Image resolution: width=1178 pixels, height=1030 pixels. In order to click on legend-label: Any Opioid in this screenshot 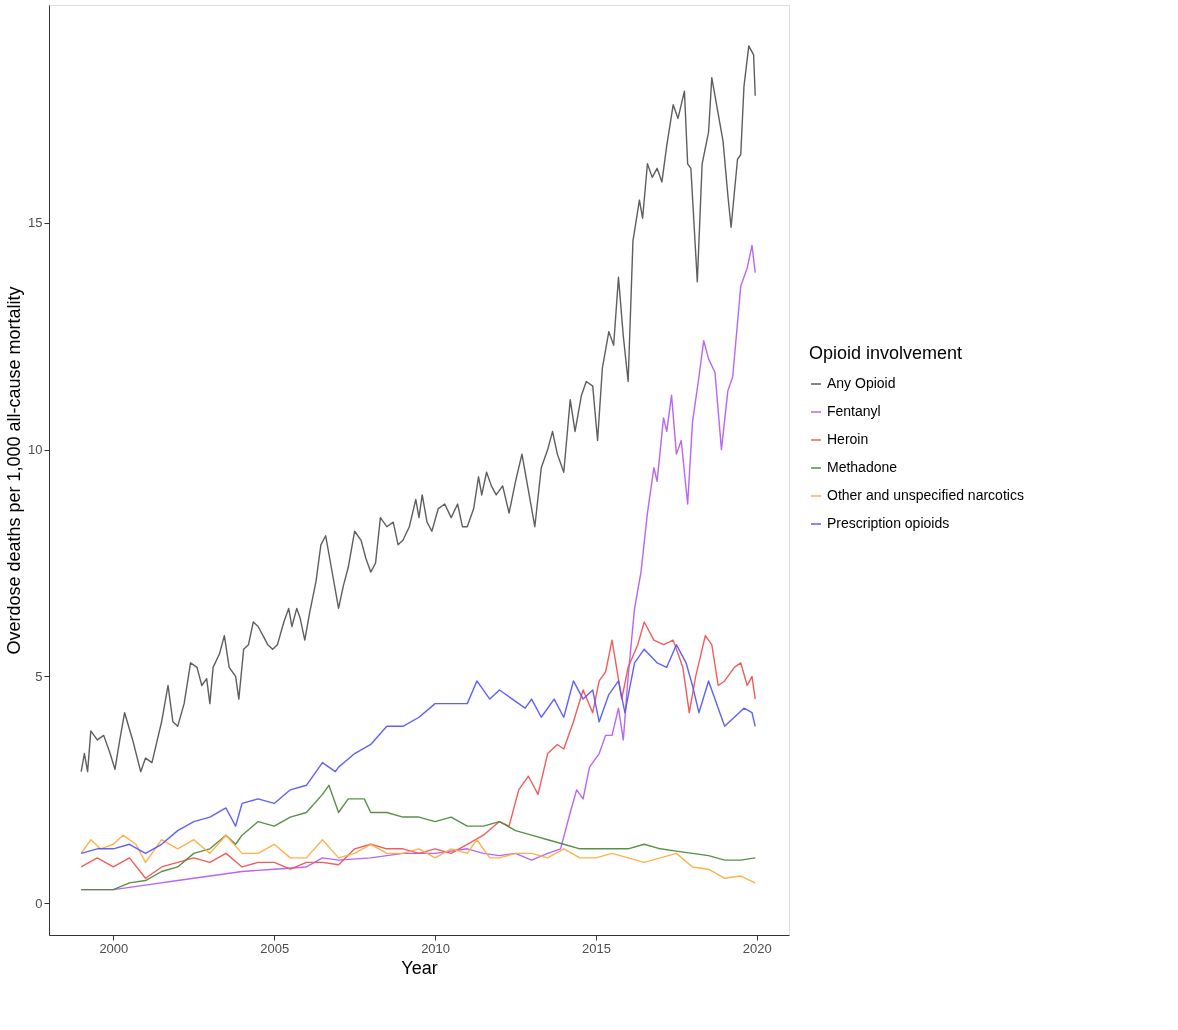, I will do `click(861, 383)`.